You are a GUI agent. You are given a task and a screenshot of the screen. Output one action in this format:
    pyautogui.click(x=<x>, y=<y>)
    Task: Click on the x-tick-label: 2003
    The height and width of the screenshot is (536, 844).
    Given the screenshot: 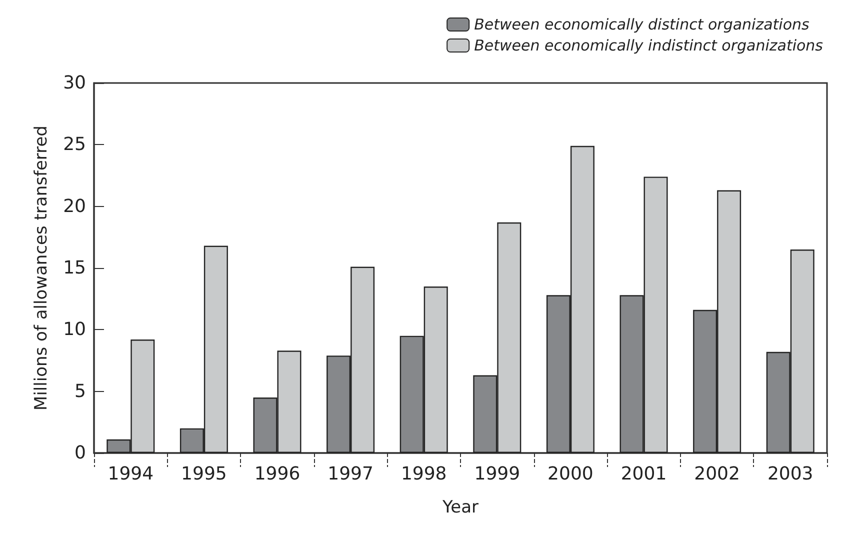 What is the action you would take?
    pyautogui.click(x=790, y=474)
    